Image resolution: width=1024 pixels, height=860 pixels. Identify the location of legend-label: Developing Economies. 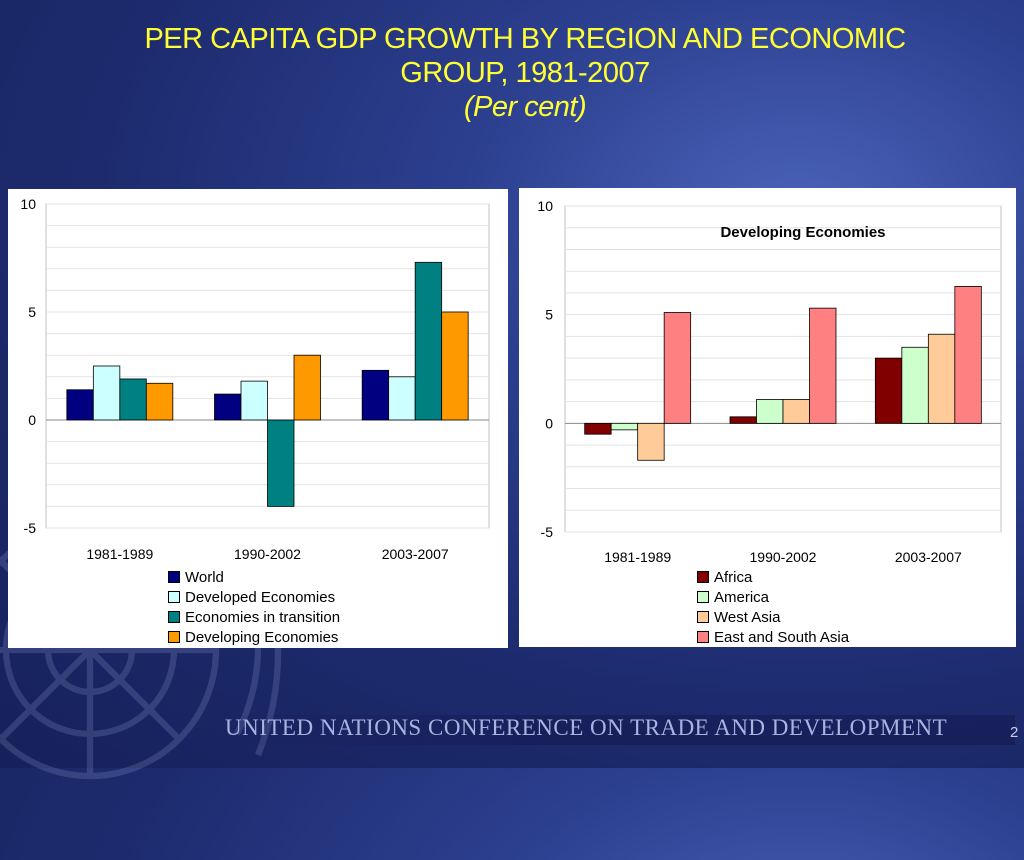
(262, 637).